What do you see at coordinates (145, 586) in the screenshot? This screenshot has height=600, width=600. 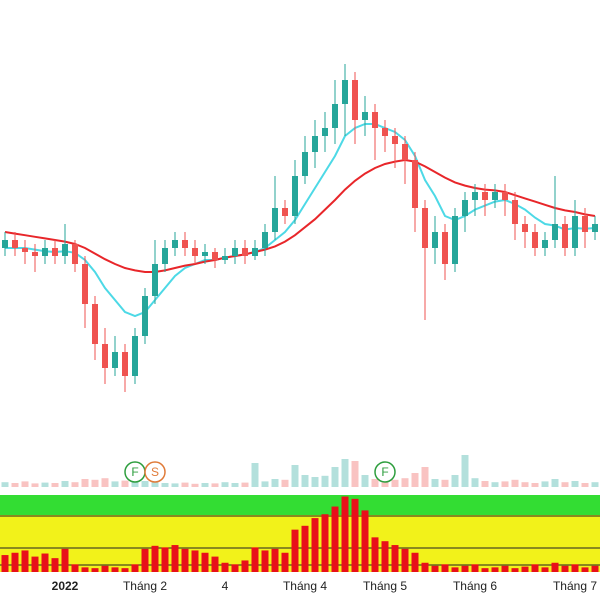 I see `x-tick-label: Tháng 2` at bounding box center [145, 586].